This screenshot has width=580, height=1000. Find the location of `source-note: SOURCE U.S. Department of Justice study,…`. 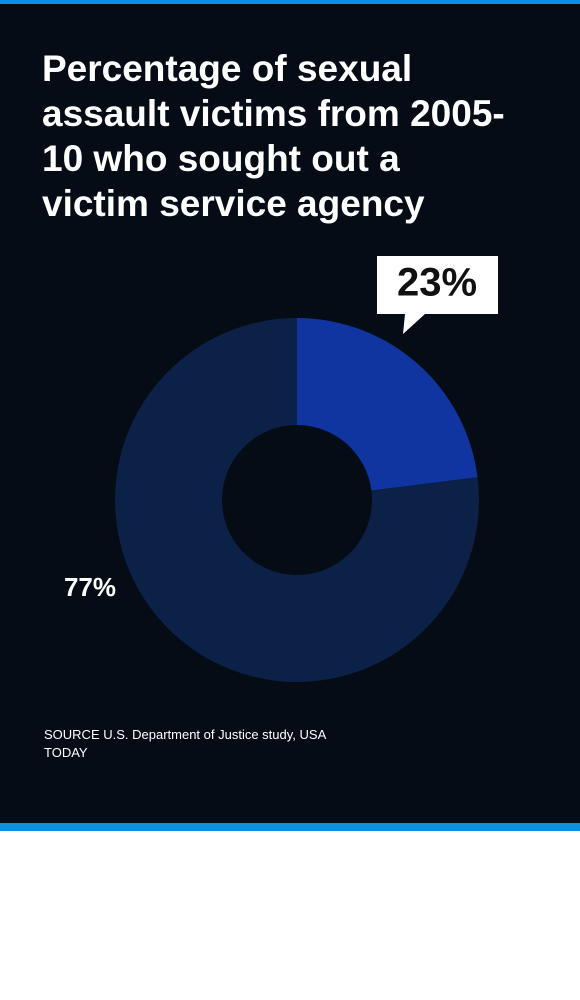

source-note: SOURCE U.S. Department of Justice study,… is located at coordinates (185, 743).